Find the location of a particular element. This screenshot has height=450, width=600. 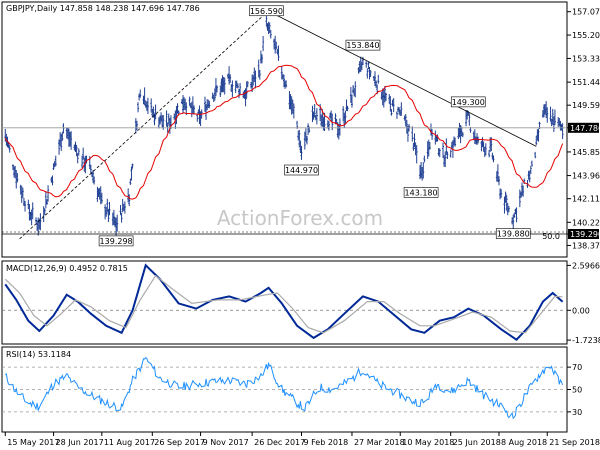

price-tag is located at coordinates (583, 234).